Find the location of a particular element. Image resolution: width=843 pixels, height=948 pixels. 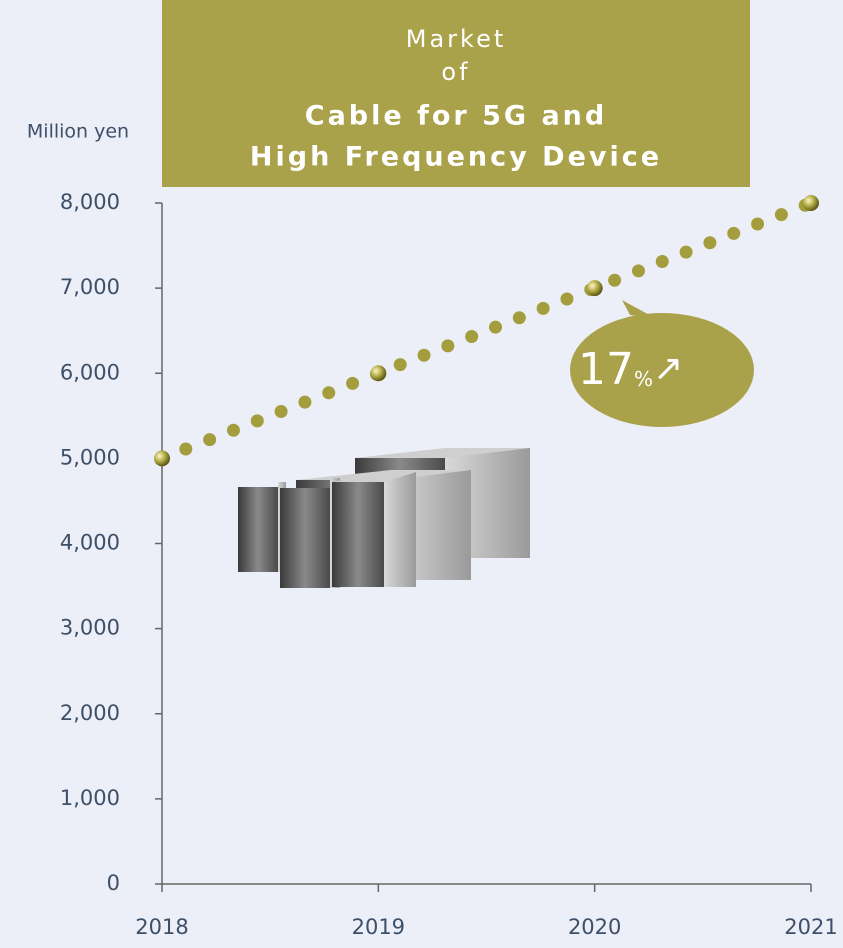

y-tick-label: 8,000 is located at coordinates (90, 202).